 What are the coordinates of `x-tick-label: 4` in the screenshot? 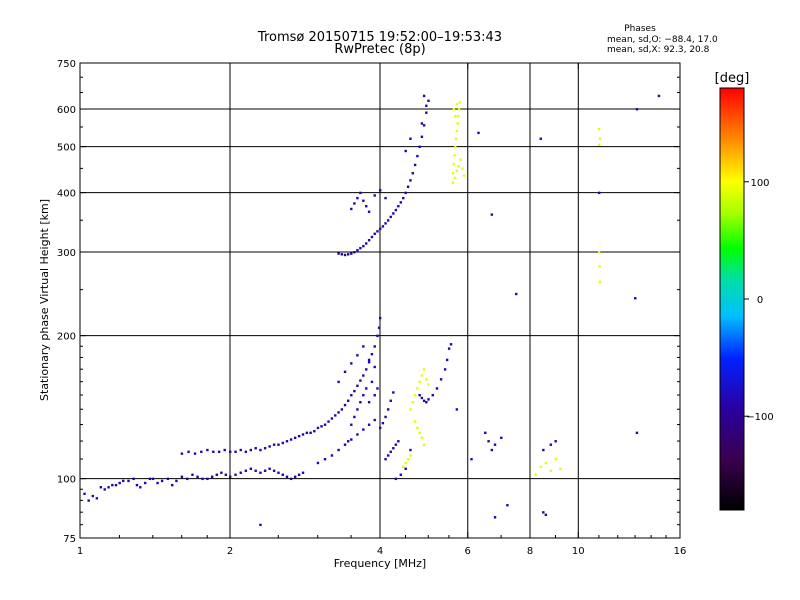 It's located at (380, 551).